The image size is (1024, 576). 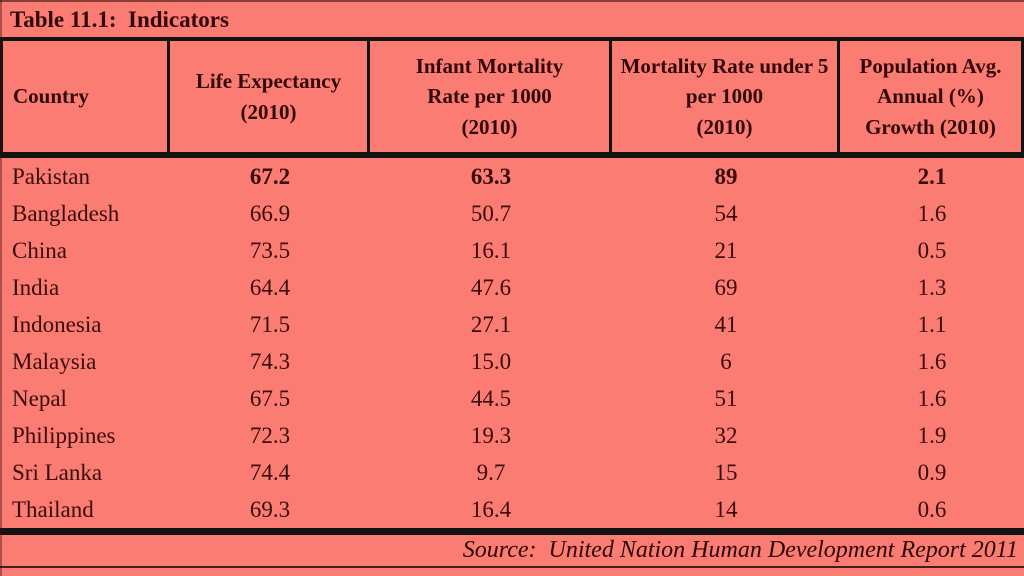 I want to click on table-row: Pakistan 67.2 63.3 89 2.1, so click(x=512, y=176).